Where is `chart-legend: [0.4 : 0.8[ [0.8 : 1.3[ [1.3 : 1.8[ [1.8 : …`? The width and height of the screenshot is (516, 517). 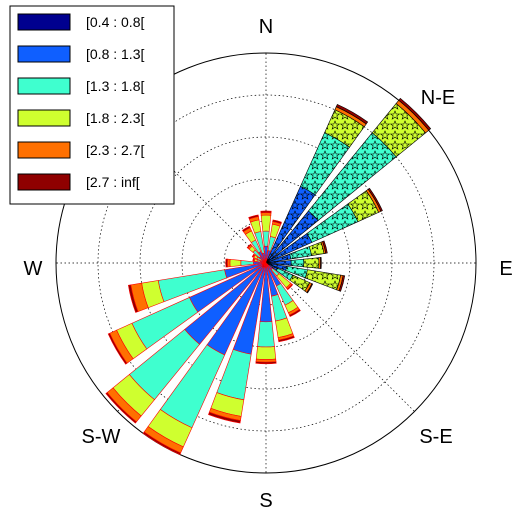 chart-legend: [0.4 : 0.8[ [0.8 : 1.3[ [1.3 : 1.8[ [1.8 : … is located at coordinates (92, 105).